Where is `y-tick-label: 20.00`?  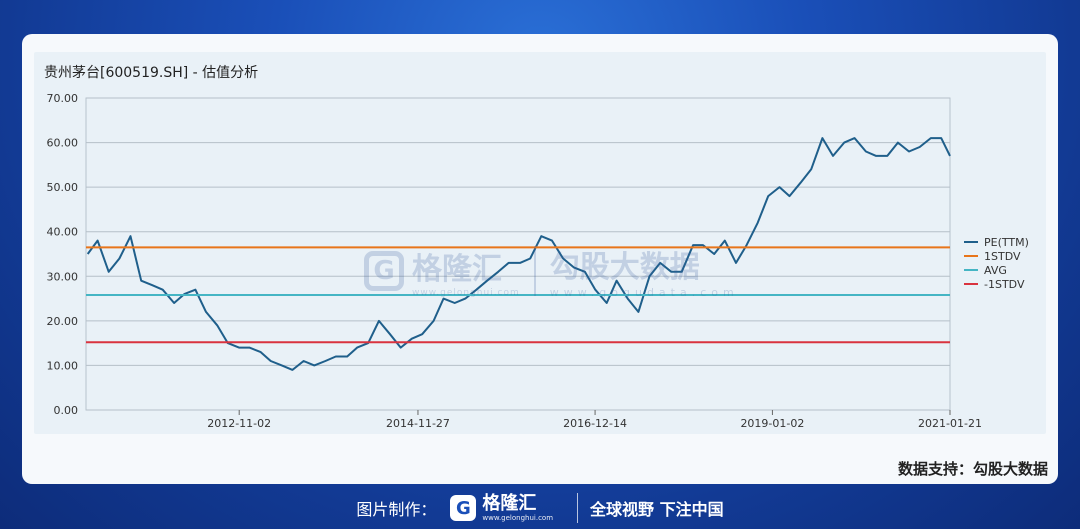
y-tick-label: 20.00 is located at coordinates (63, 321).